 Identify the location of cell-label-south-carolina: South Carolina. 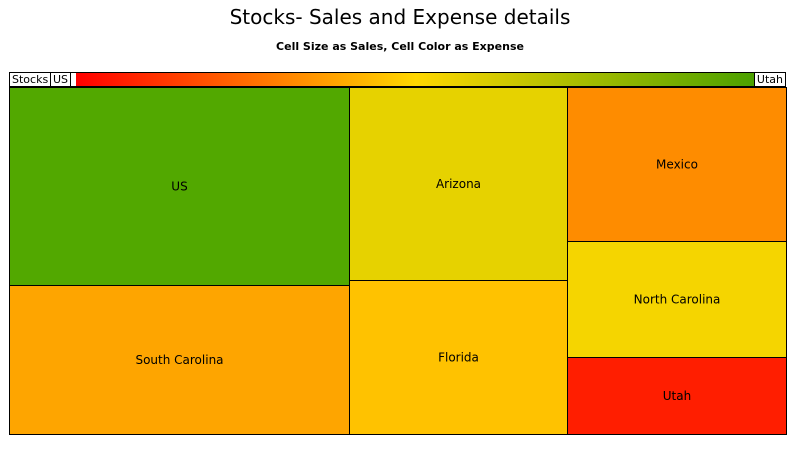
(179, 360).